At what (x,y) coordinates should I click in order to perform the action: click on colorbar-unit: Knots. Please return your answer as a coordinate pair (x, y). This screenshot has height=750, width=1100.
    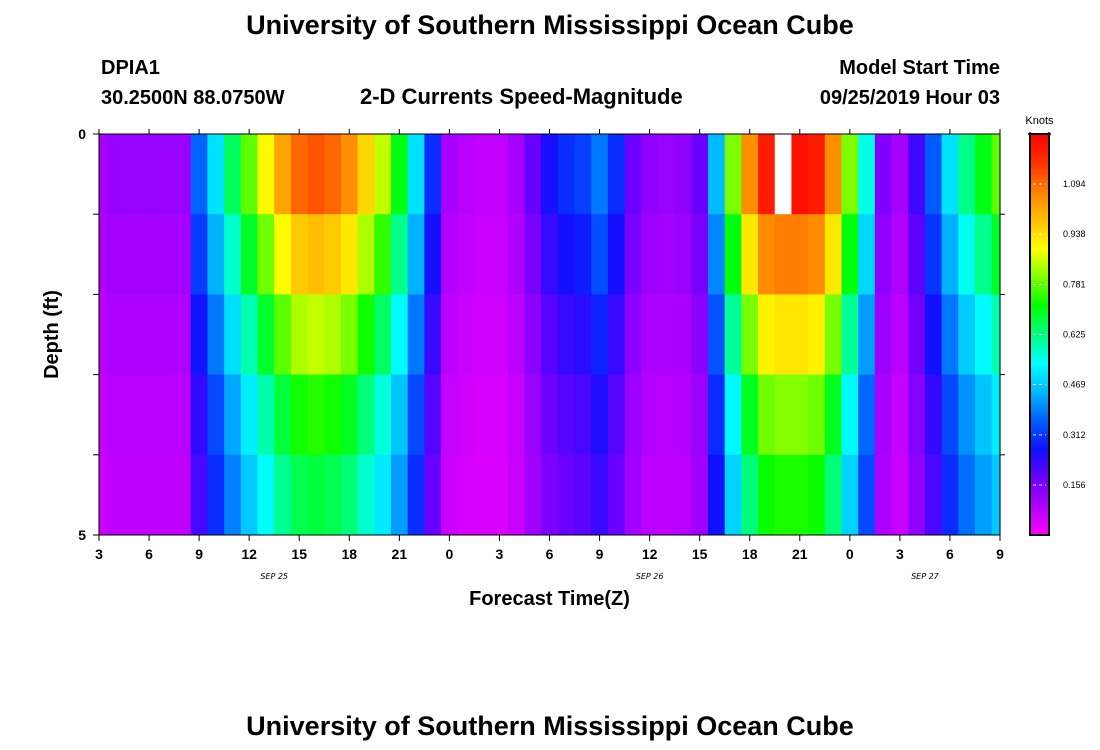
    Looking at the image, I should click on (1039, 121).